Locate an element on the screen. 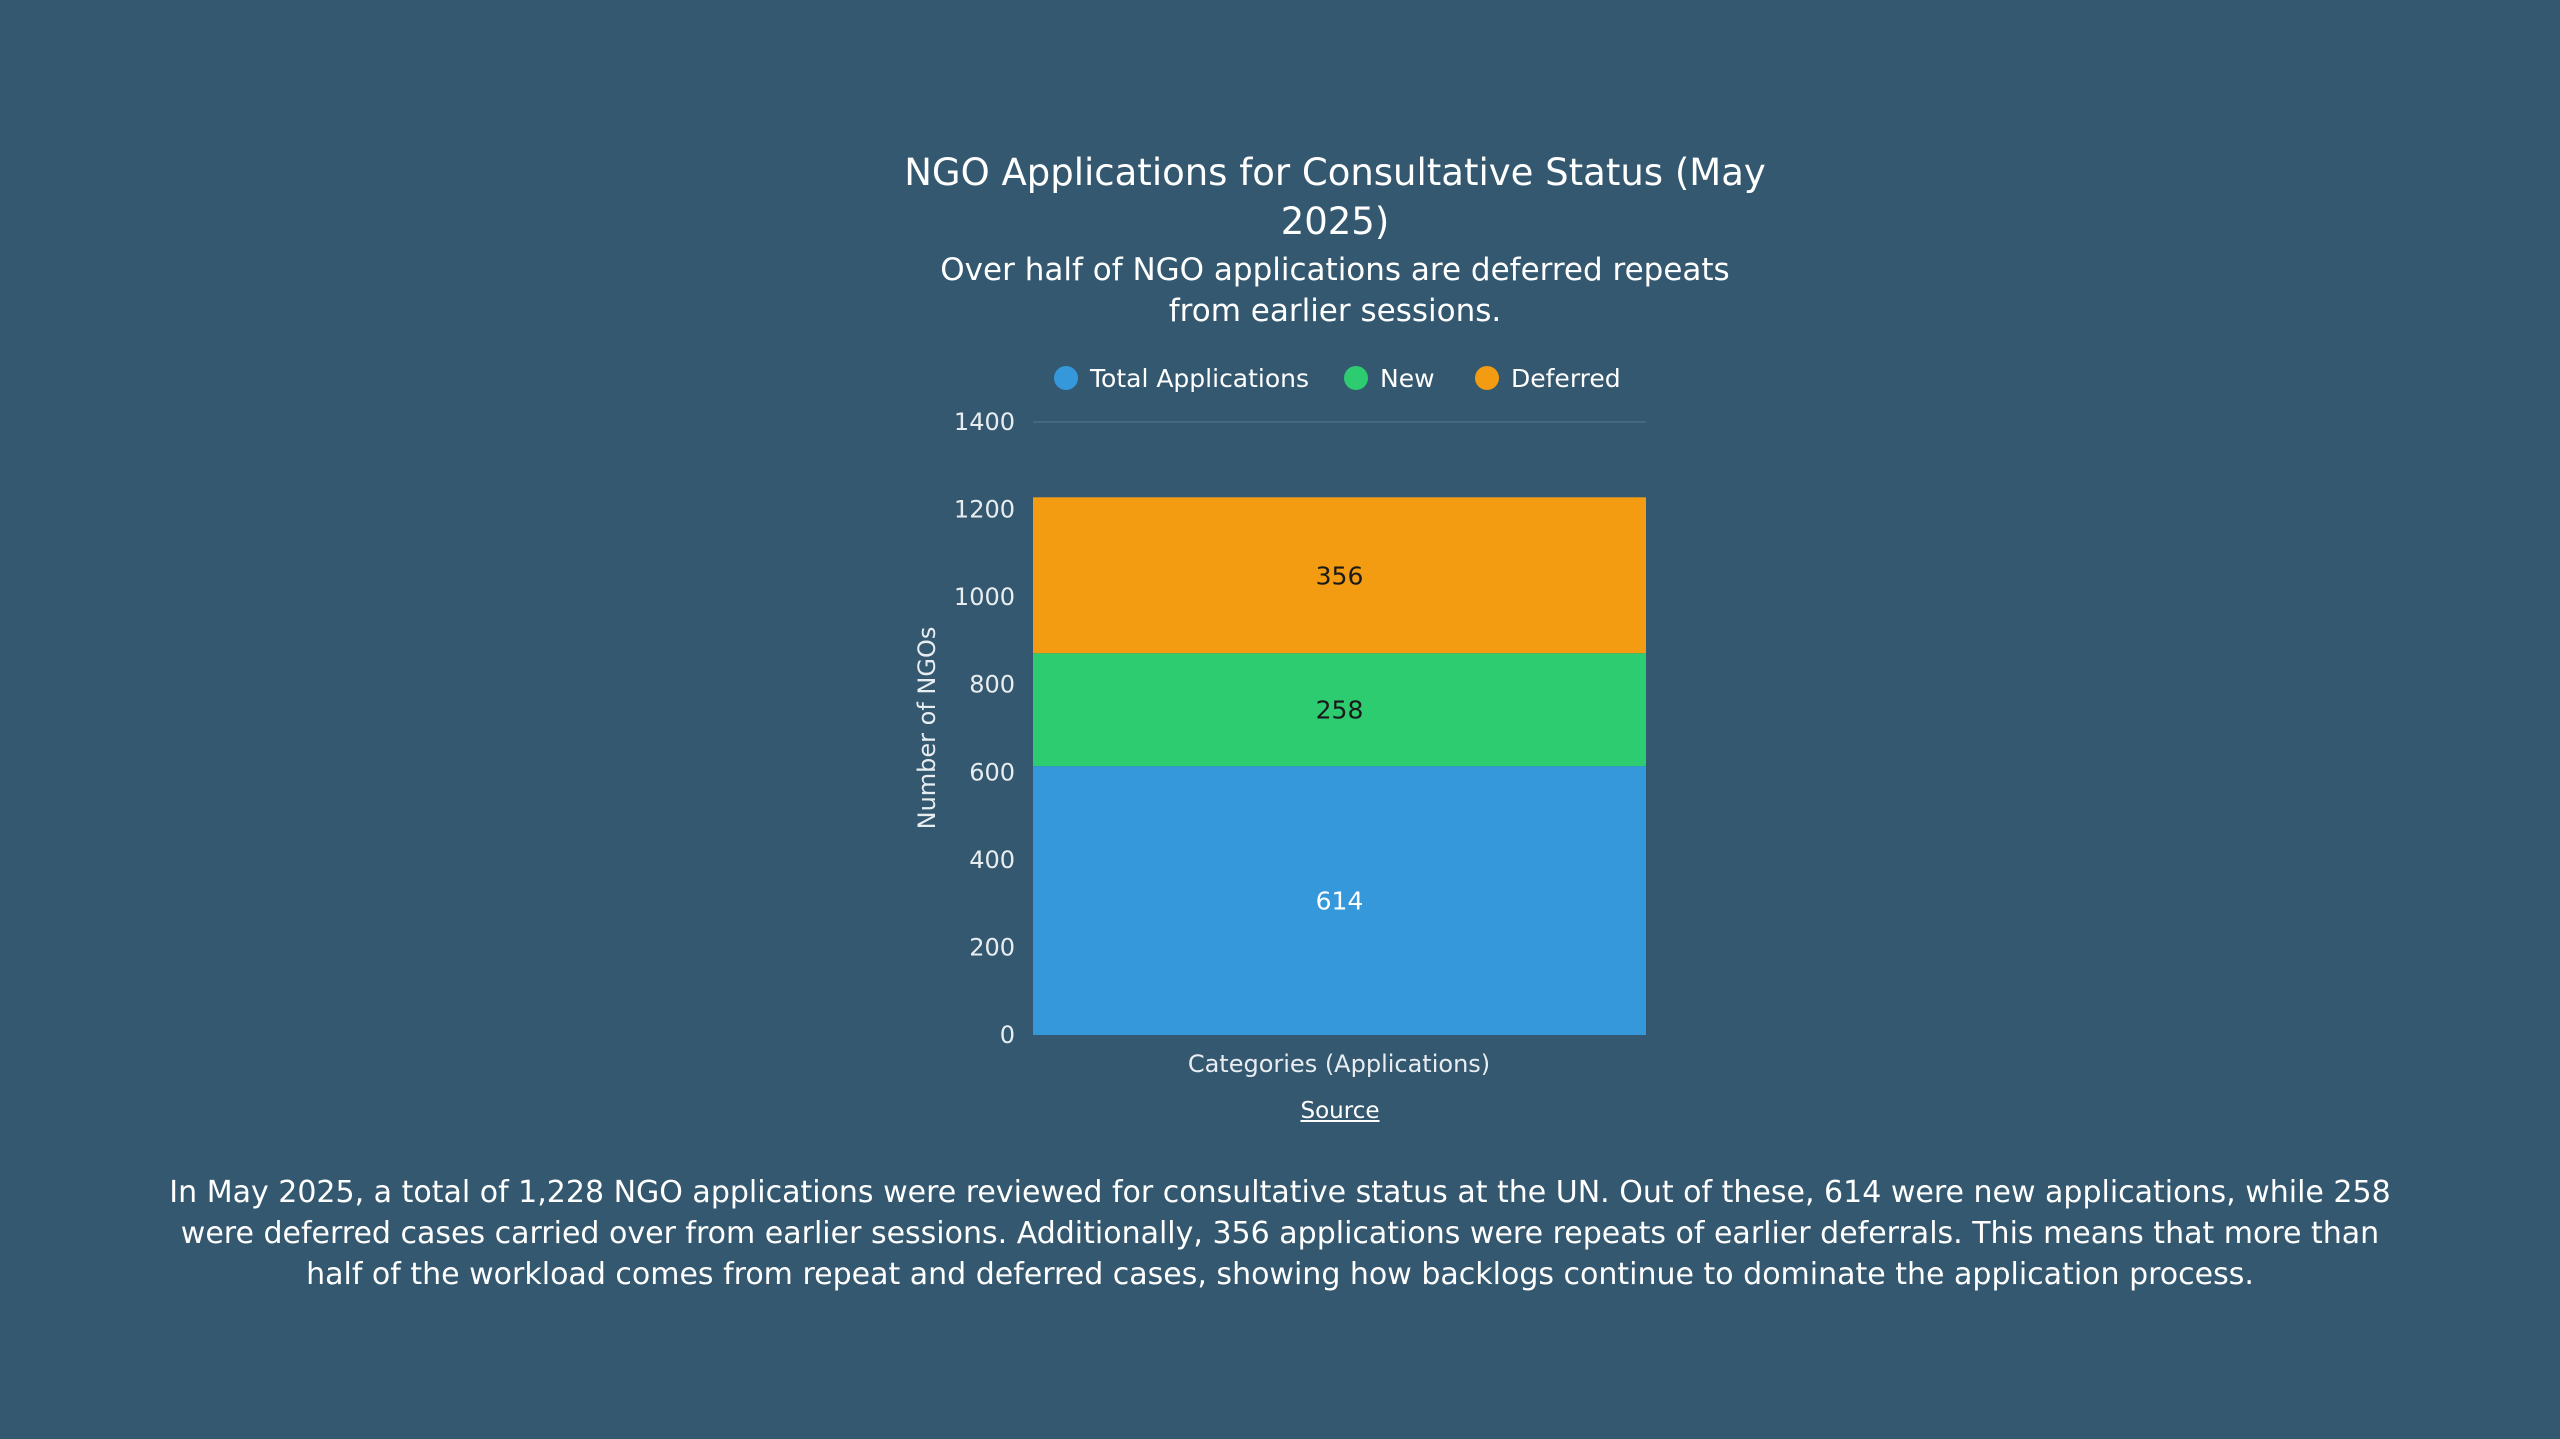 The width and height of the screenshot is (2560, 1439). y-tick-label: 1200 is located at coordinates (984, 510).